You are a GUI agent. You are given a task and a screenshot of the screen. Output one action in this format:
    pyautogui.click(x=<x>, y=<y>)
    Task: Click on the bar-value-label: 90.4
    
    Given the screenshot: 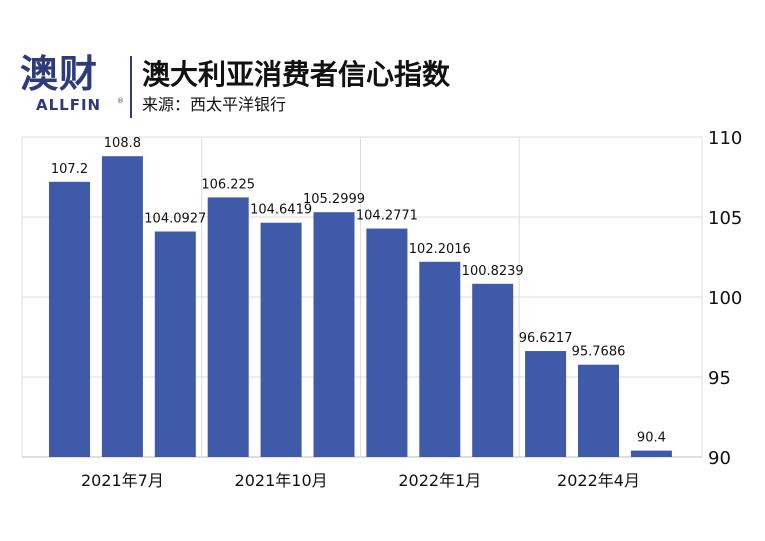 What is the action you would take?
    pyautogui.click(x=651, y=438)
    